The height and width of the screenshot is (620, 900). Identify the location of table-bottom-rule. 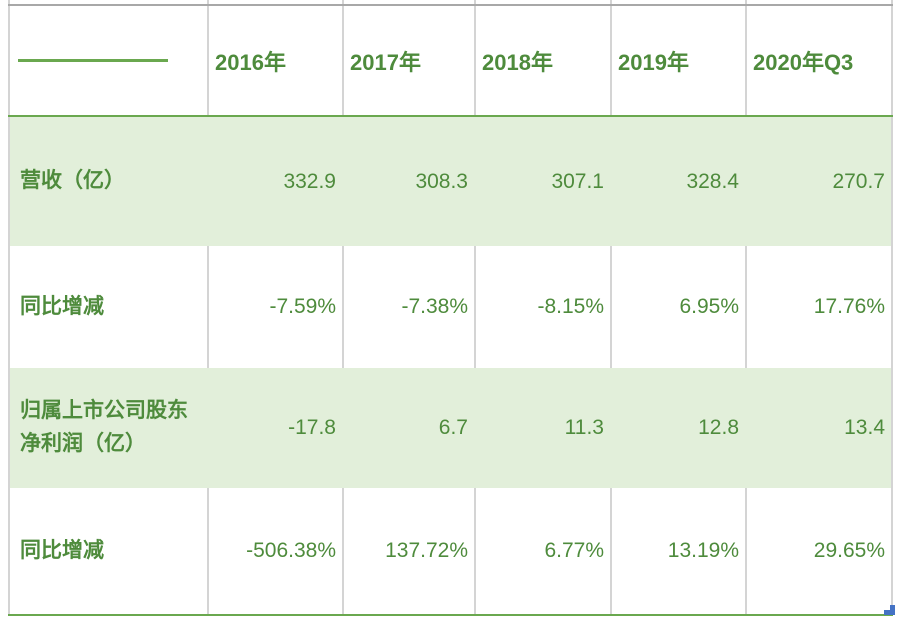
(450, 615).